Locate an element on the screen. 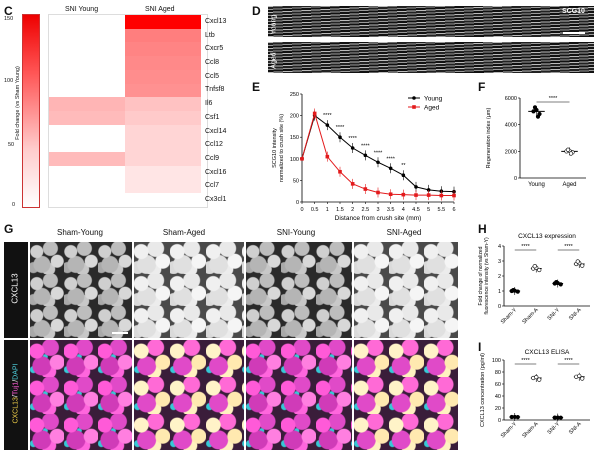 The image size is (600, 454). g-col-header-sham-aged: Sham-Aged is located at coordinates (184, 232).